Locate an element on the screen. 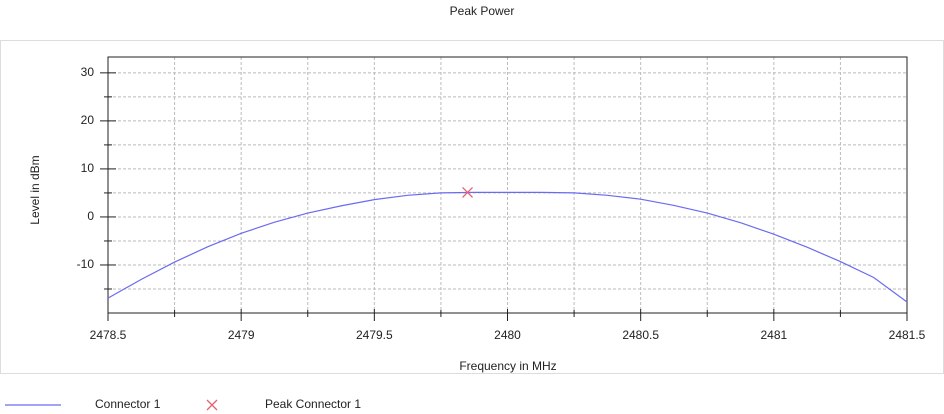  y-tick-label: 10 is located at coordinates (88, 168).